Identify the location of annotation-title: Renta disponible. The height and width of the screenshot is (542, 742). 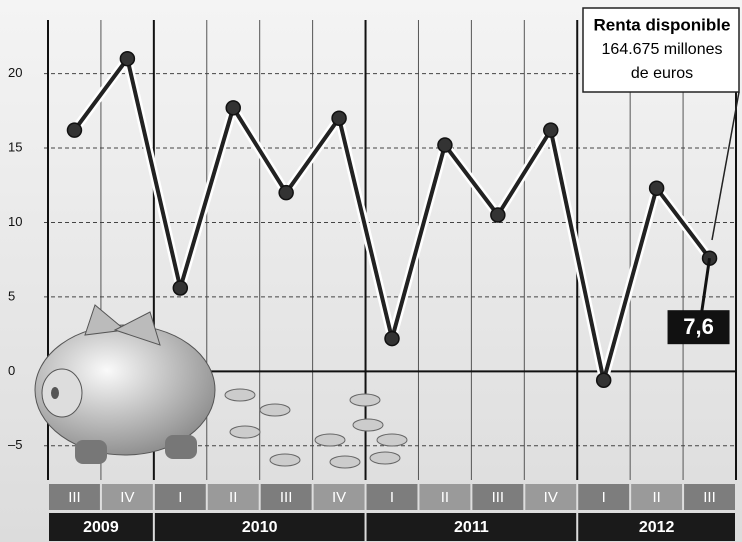
(662, 24).